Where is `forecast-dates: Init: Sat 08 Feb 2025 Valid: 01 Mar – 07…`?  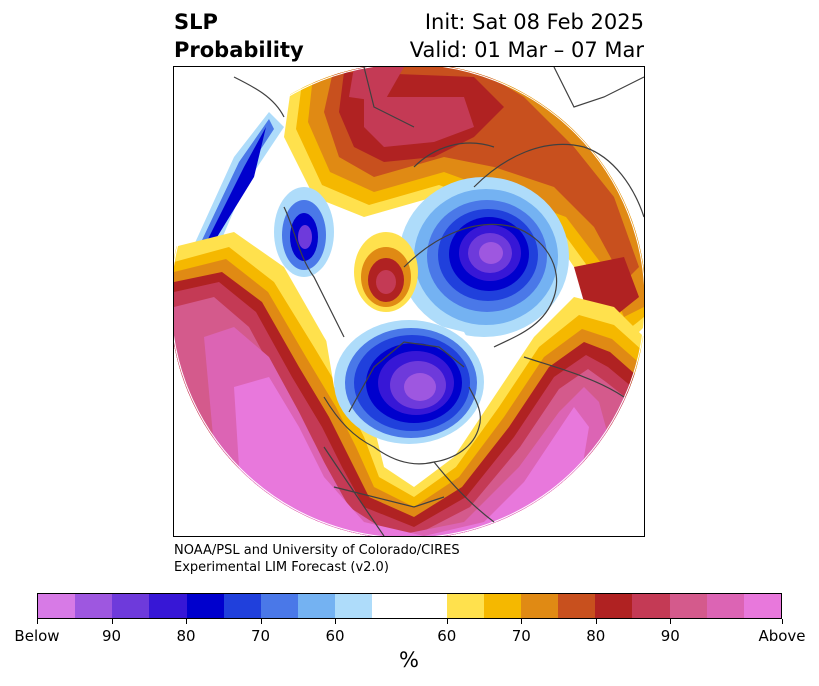
forecast-dates: Init: Sat 08 Feb 2025 Valid: 01 Mar – 07… is located at coordinates (527, 36).